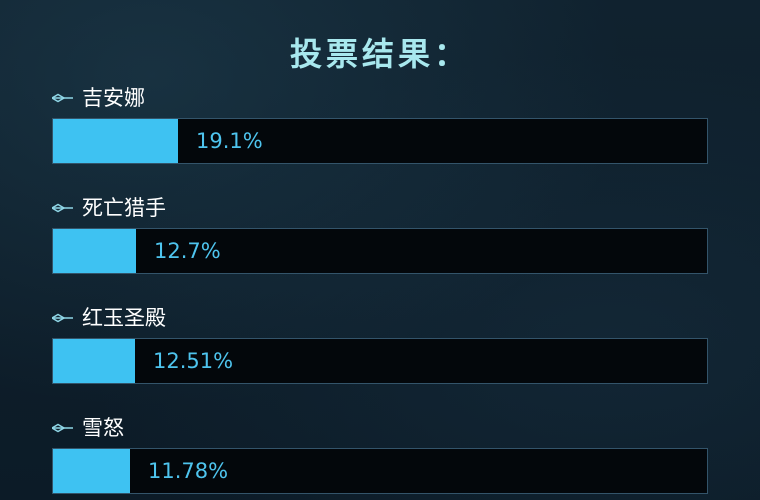 The image size is (760, 500). Describe the element at coordinates (103, 428) in the screenshot. I see `category-label: 雪怒` at that location.